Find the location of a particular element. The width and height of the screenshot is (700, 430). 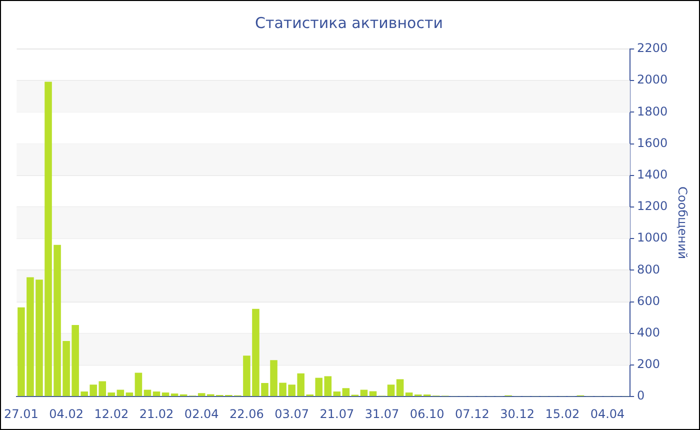

y-tick-label: 2200 is located at coordinates (652, 48).